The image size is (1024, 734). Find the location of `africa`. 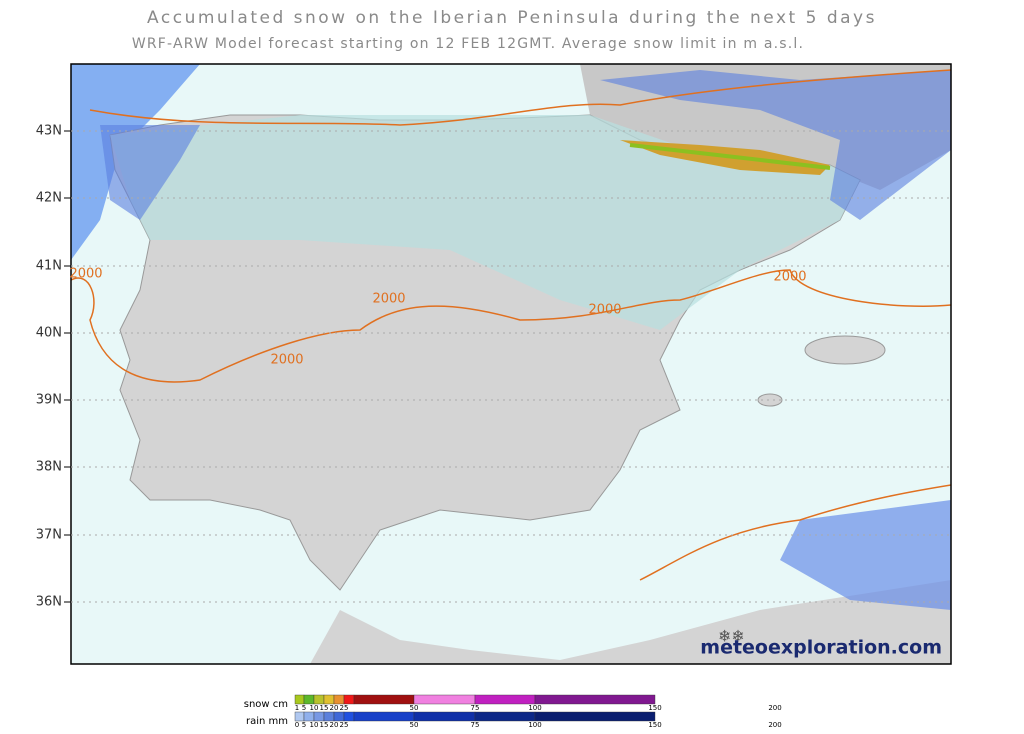

africa is located at coordinates (630, 622).